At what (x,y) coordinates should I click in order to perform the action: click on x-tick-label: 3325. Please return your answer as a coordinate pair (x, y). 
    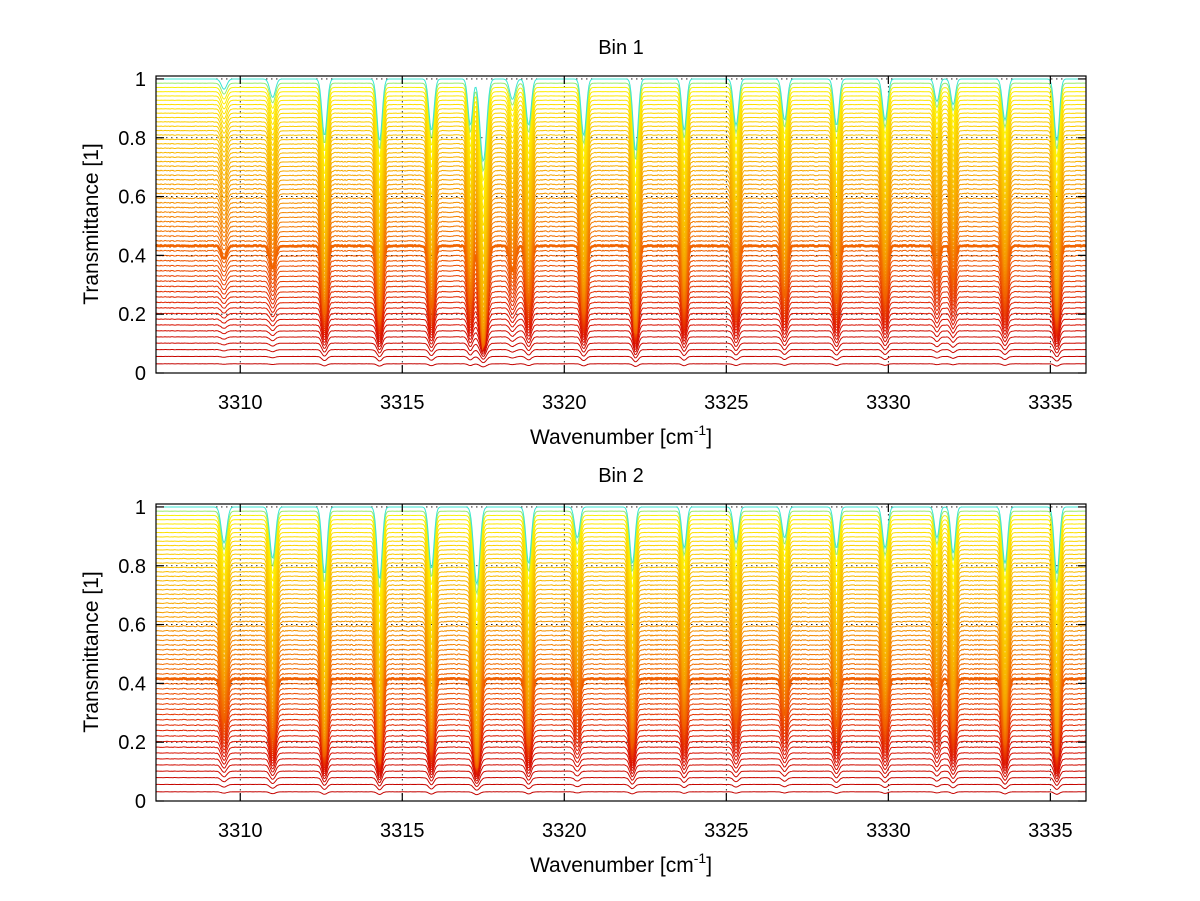
    Looking at the image, I should click on (726, 403).